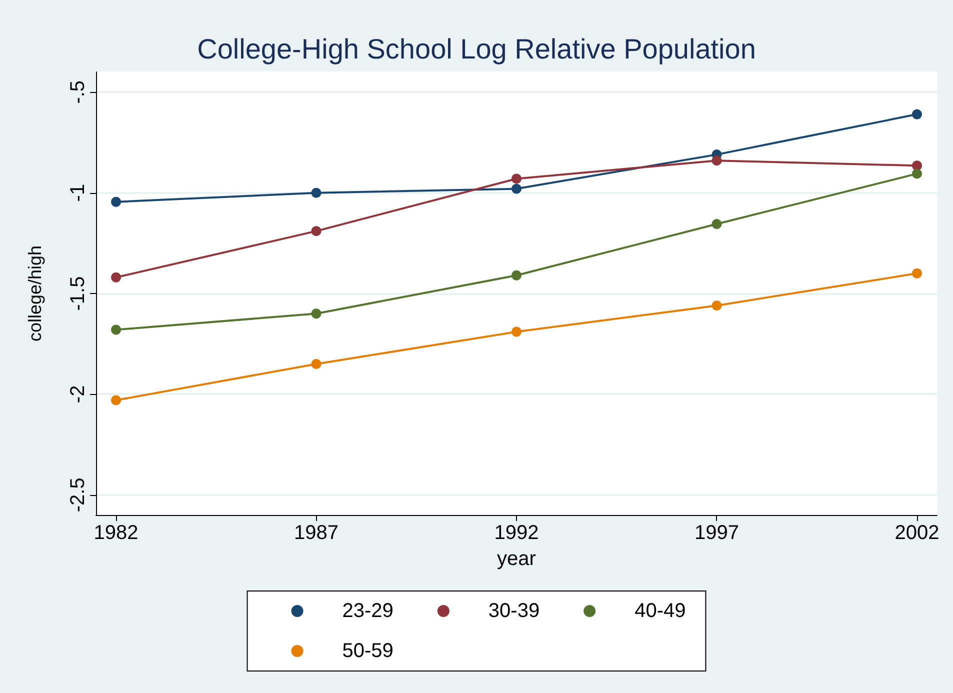 The width and height of the screenshot is (953, 693). What do you see at coordinates (516, 559) in the screenshot?
I see `x-axis-title: year` at bounding box center [516, 559].